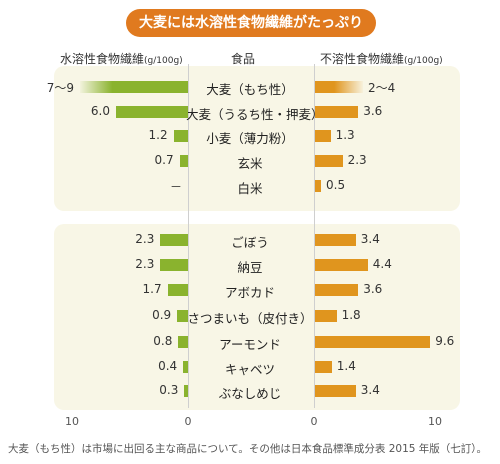 Image resolution: width=500 pixels, height=464 pixels. Describe the element at coordinates (163, 341) in the screenshot. I see `soluble-value-label: 0.8` at that location.